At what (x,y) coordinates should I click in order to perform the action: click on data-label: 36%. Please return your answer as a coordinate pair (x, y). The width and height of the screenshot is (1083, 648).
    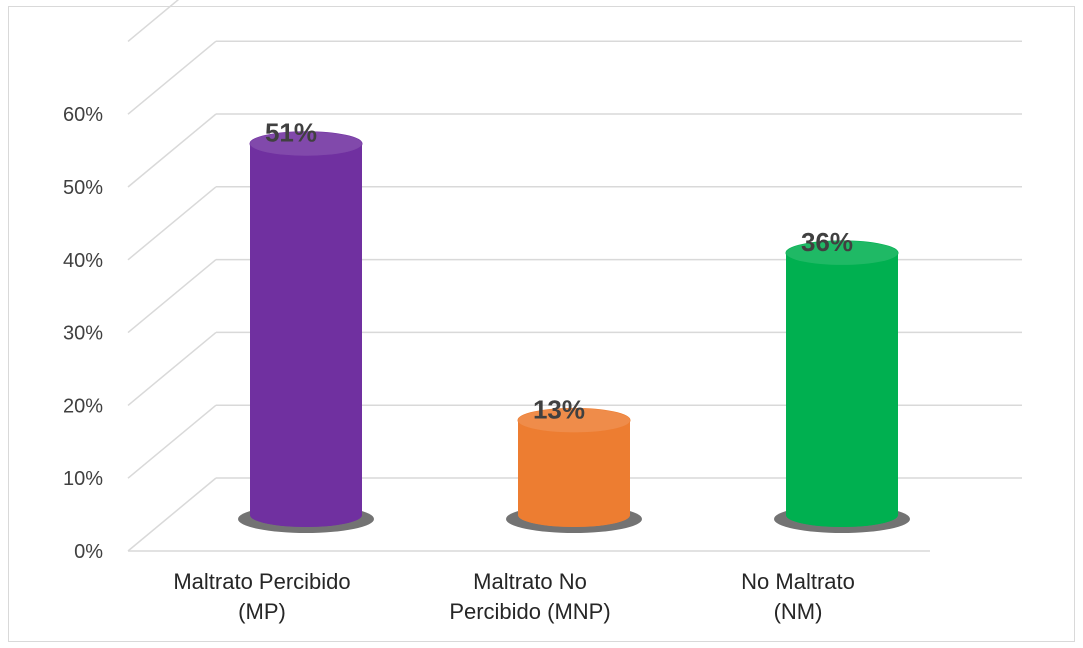
    Looking at the image, I should click on (827, 242).